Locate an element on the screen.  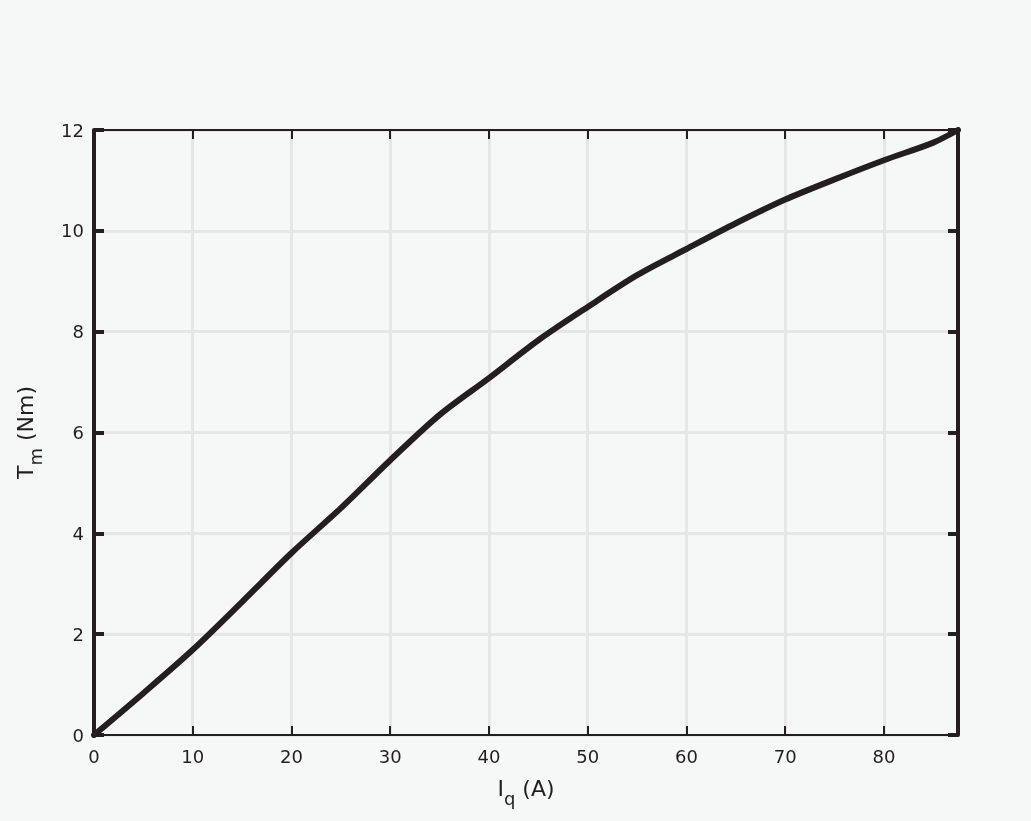
y-tick-label: 4 is located at coordinates (78, 533).